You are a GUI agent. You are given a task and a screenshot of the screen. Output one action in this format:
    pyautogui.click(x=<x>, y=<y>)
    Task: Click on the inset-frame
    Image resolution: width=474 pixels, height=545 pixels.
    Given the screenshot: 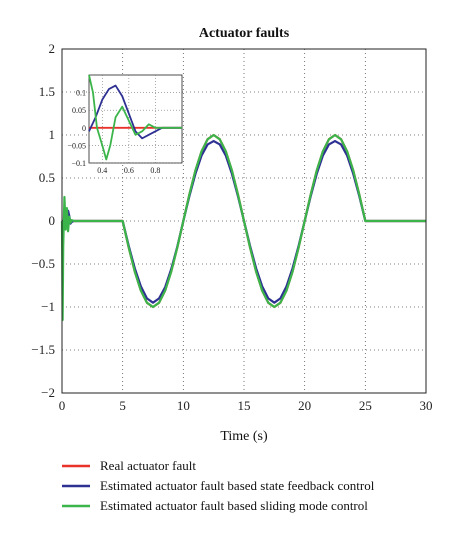 What is the action you would take?
    pyautogui.click(x=135, y=119)
    